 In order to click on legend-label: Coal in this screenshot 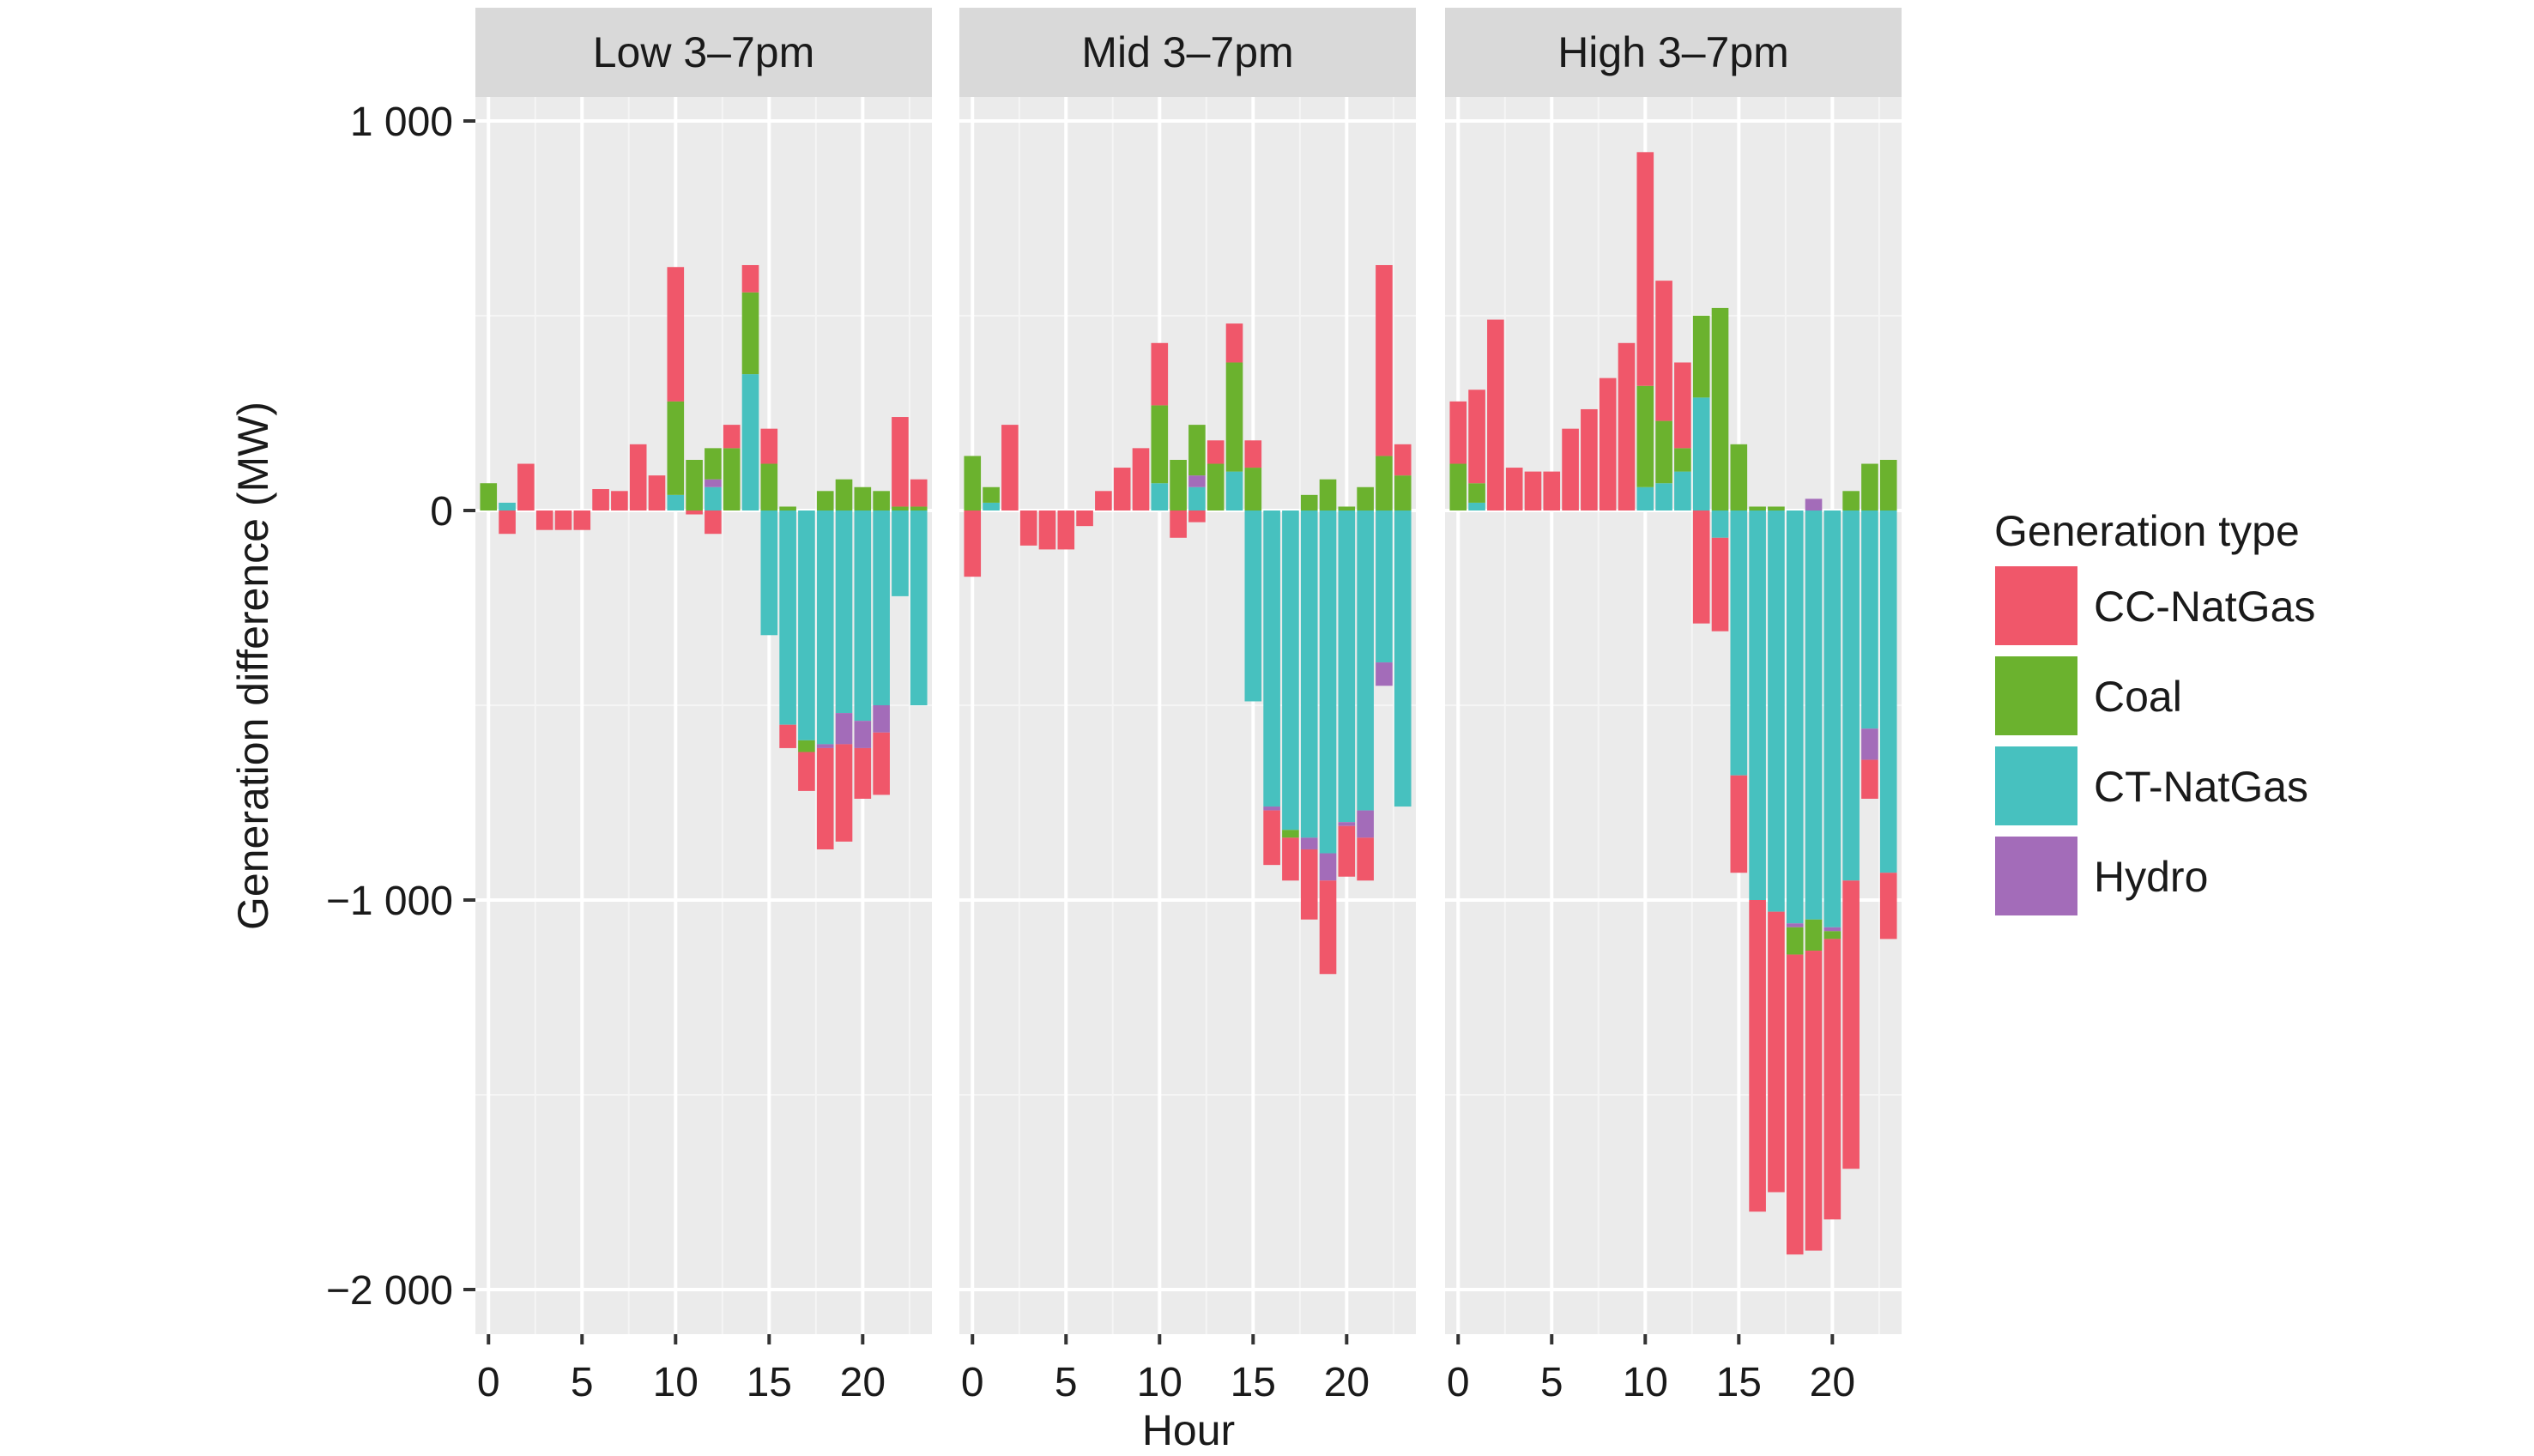, I will do `click(2138, 697)`.